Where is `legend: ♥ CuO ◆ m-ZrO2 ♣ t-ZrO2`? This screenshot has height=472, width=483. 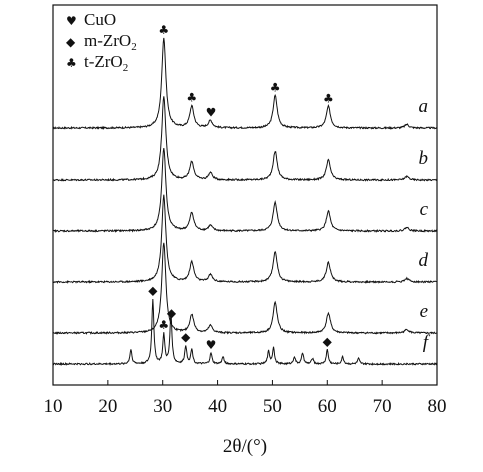 legend: ♥ CuO ◆ m-ZrO2 ♣ t-ZrO2 is located at coordinates (101, 42).